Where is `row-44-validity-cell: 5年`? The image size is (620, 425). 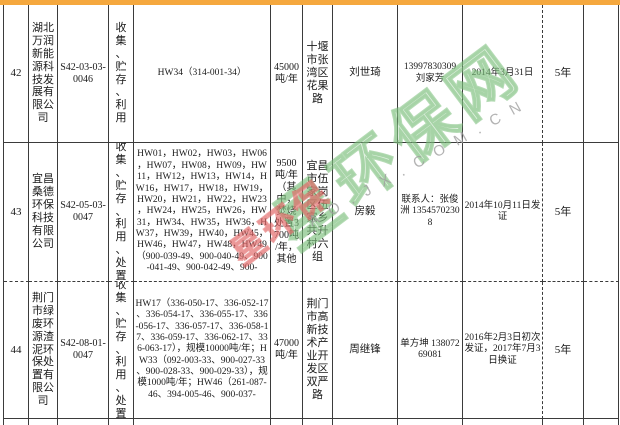 row-44-validity-cell: 5年 is located at coordinates (563, 350).